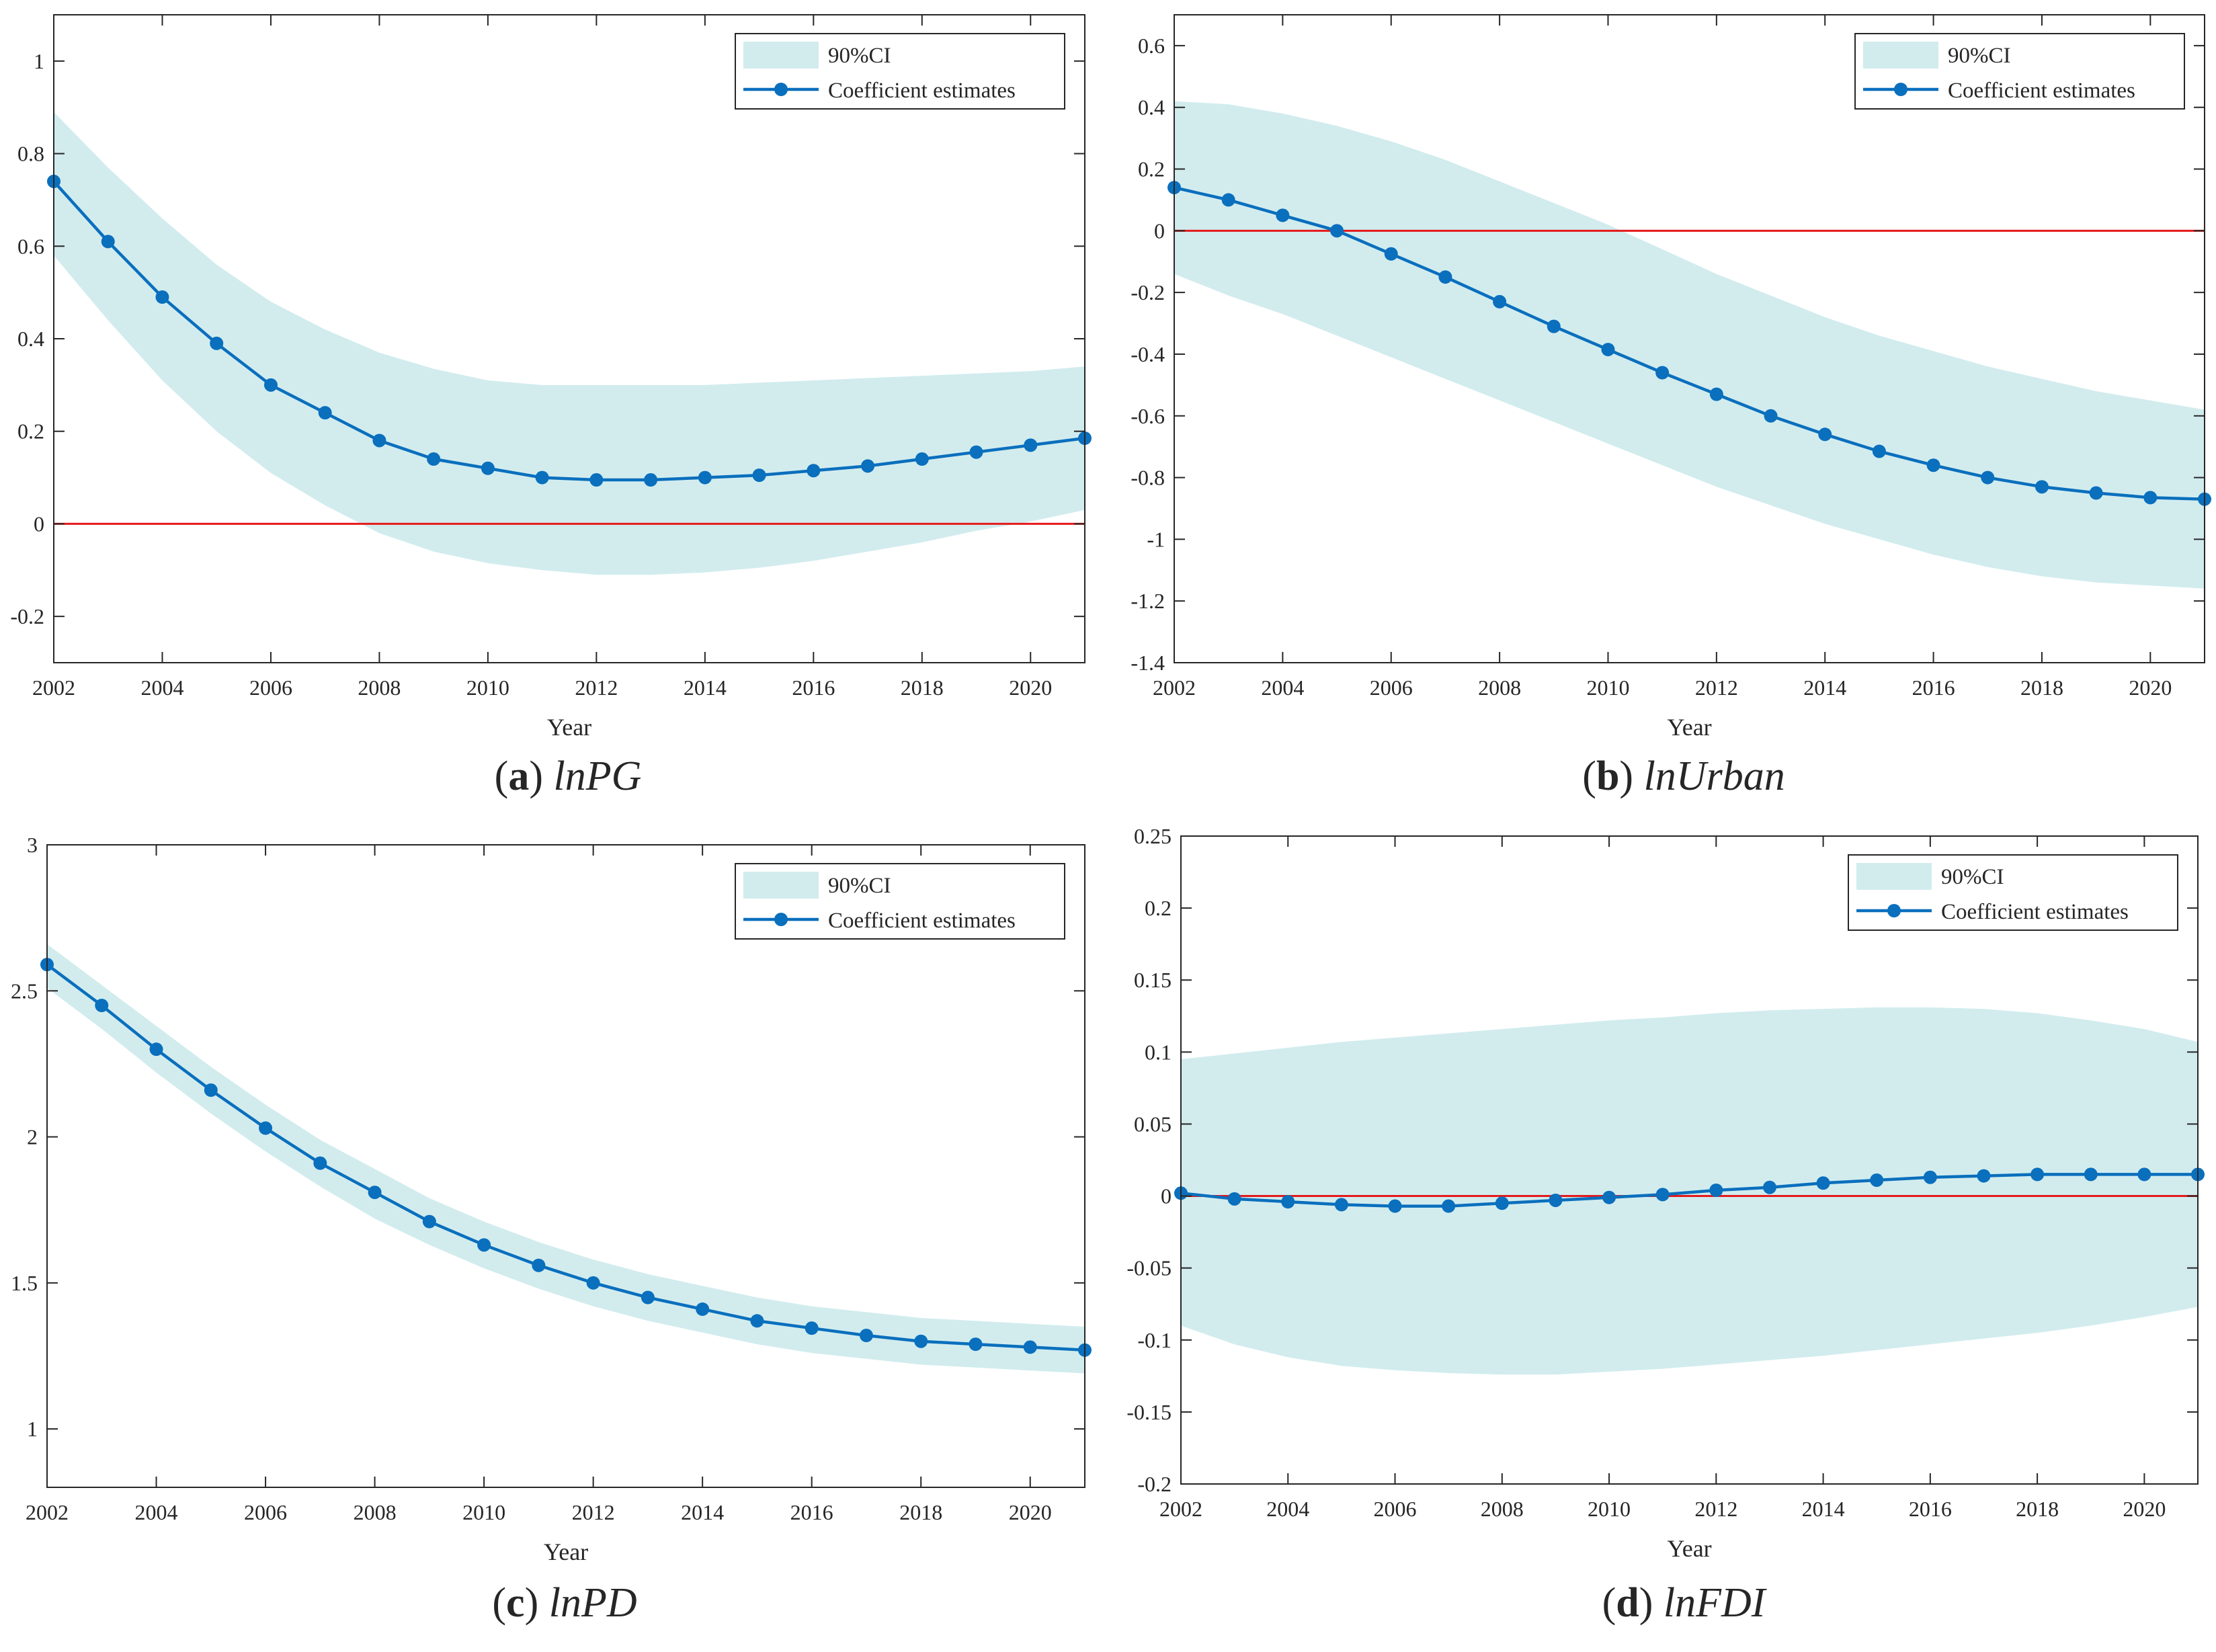 Image resolution: width=2216 pixels, height=1652 pixels. I want to click on x-tick-label: 2012, so click(593, 1512).